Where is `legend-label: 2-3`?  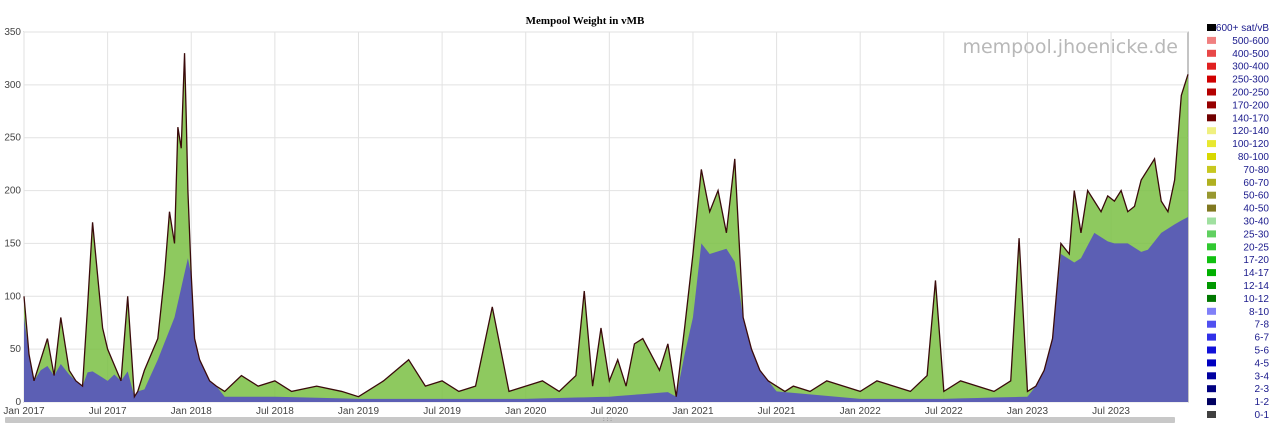
legend-label: 2-3 is located at coordinates (1262, 389).